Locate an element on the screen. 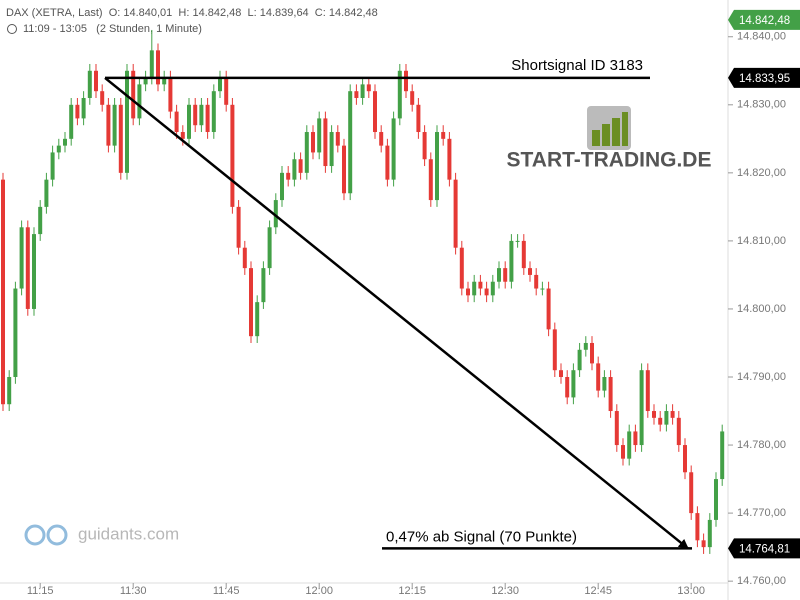 The height and width of the screenshot is (600, 800). x-tick-label: 11:15 is located at coordinates (40, 591).